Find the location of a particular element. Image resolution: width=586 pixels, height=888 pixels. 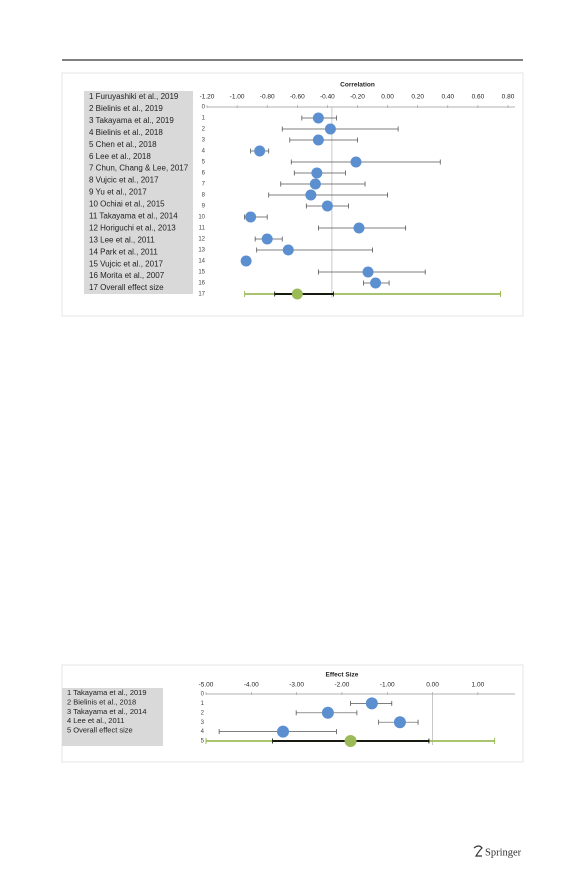

study-label: 14 Park et al., 2011 is located at coordinates (123, 251).